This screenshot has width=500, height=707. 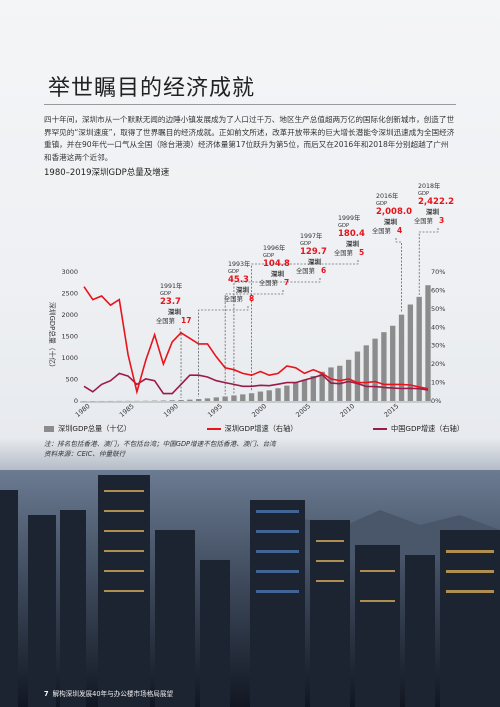 What do you see at coordinates (72, 380) in the screenshot?
I see `y-left-tick-label: 500` at bounding box center [72, 380].